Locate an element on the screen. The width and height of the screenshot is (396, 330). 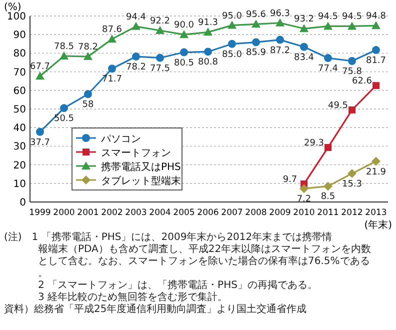
data-label: 91.3 is located at coordinates (208, 23).